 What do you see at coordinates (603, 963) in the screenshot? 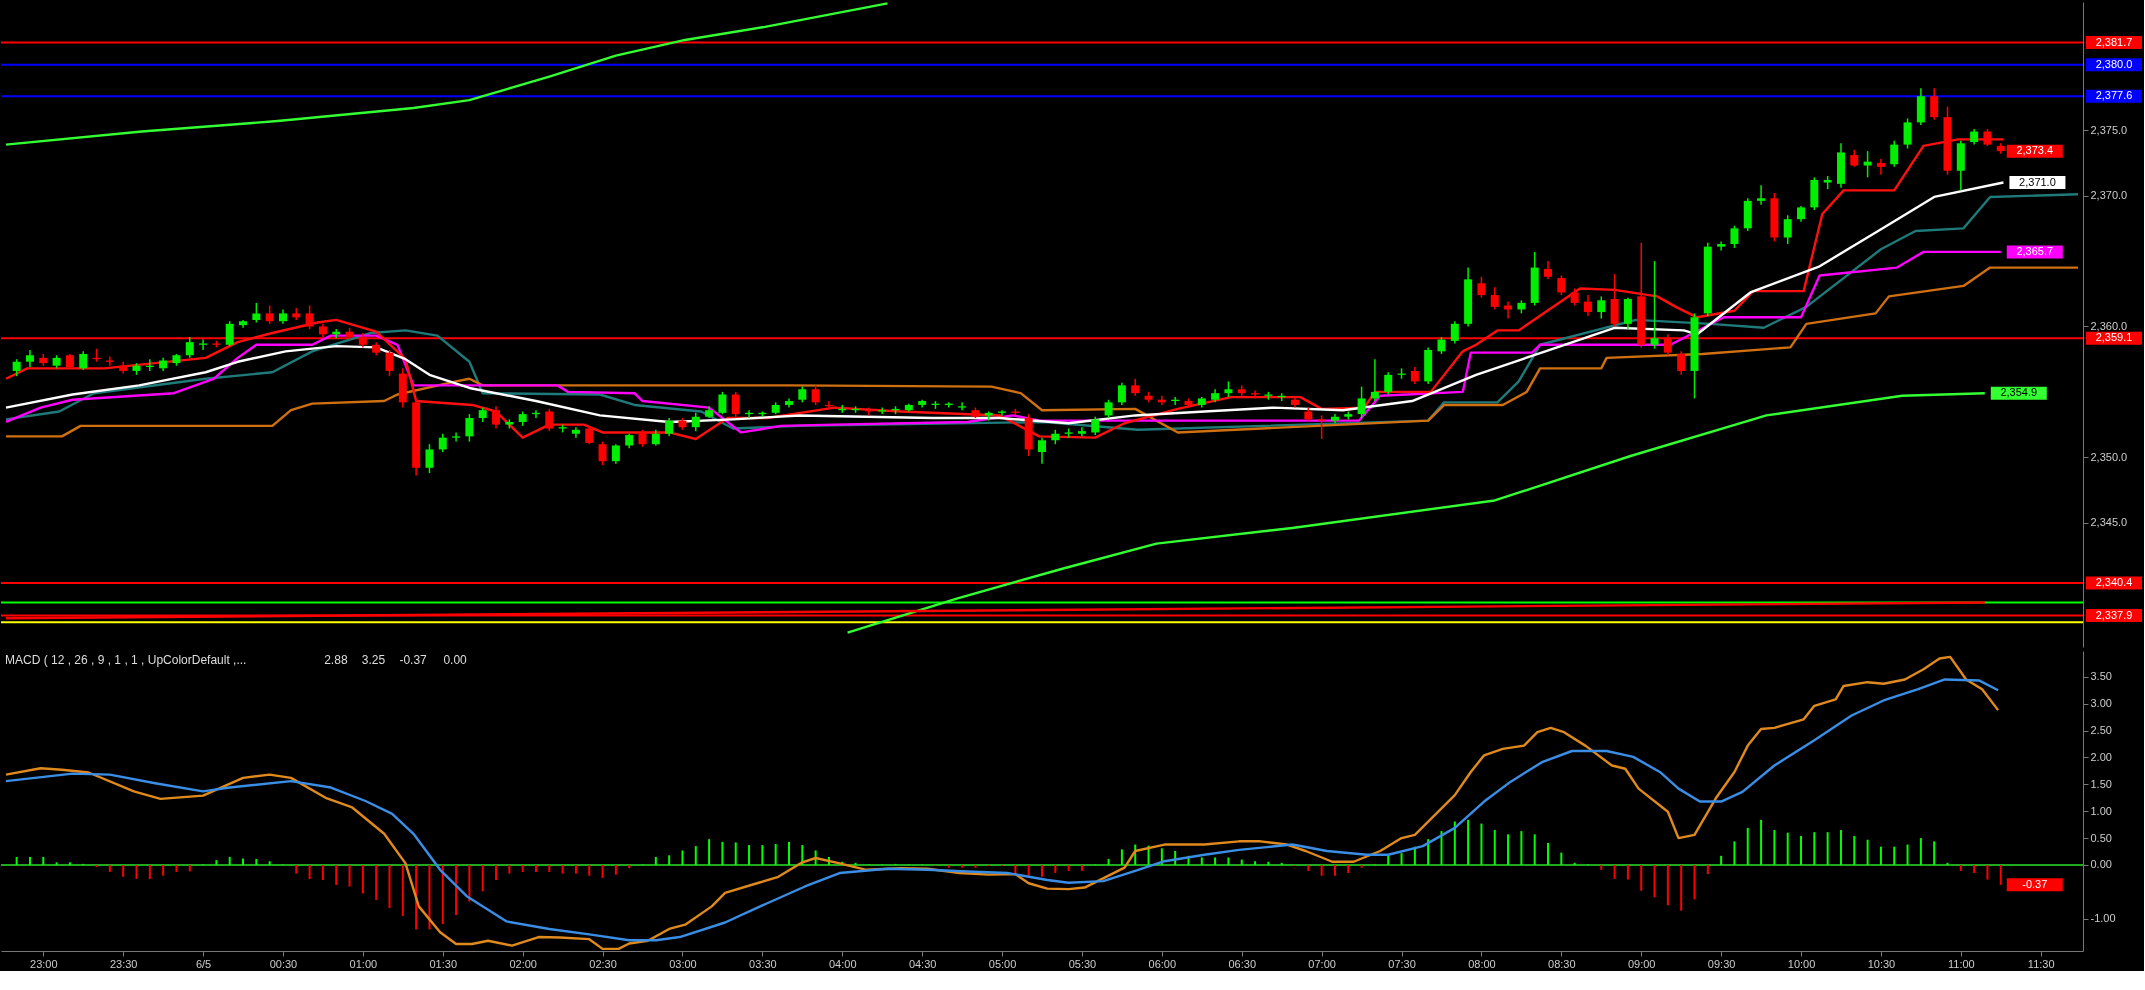
I see `x-tick-label: 02:30` at bounding box center [603, 963].